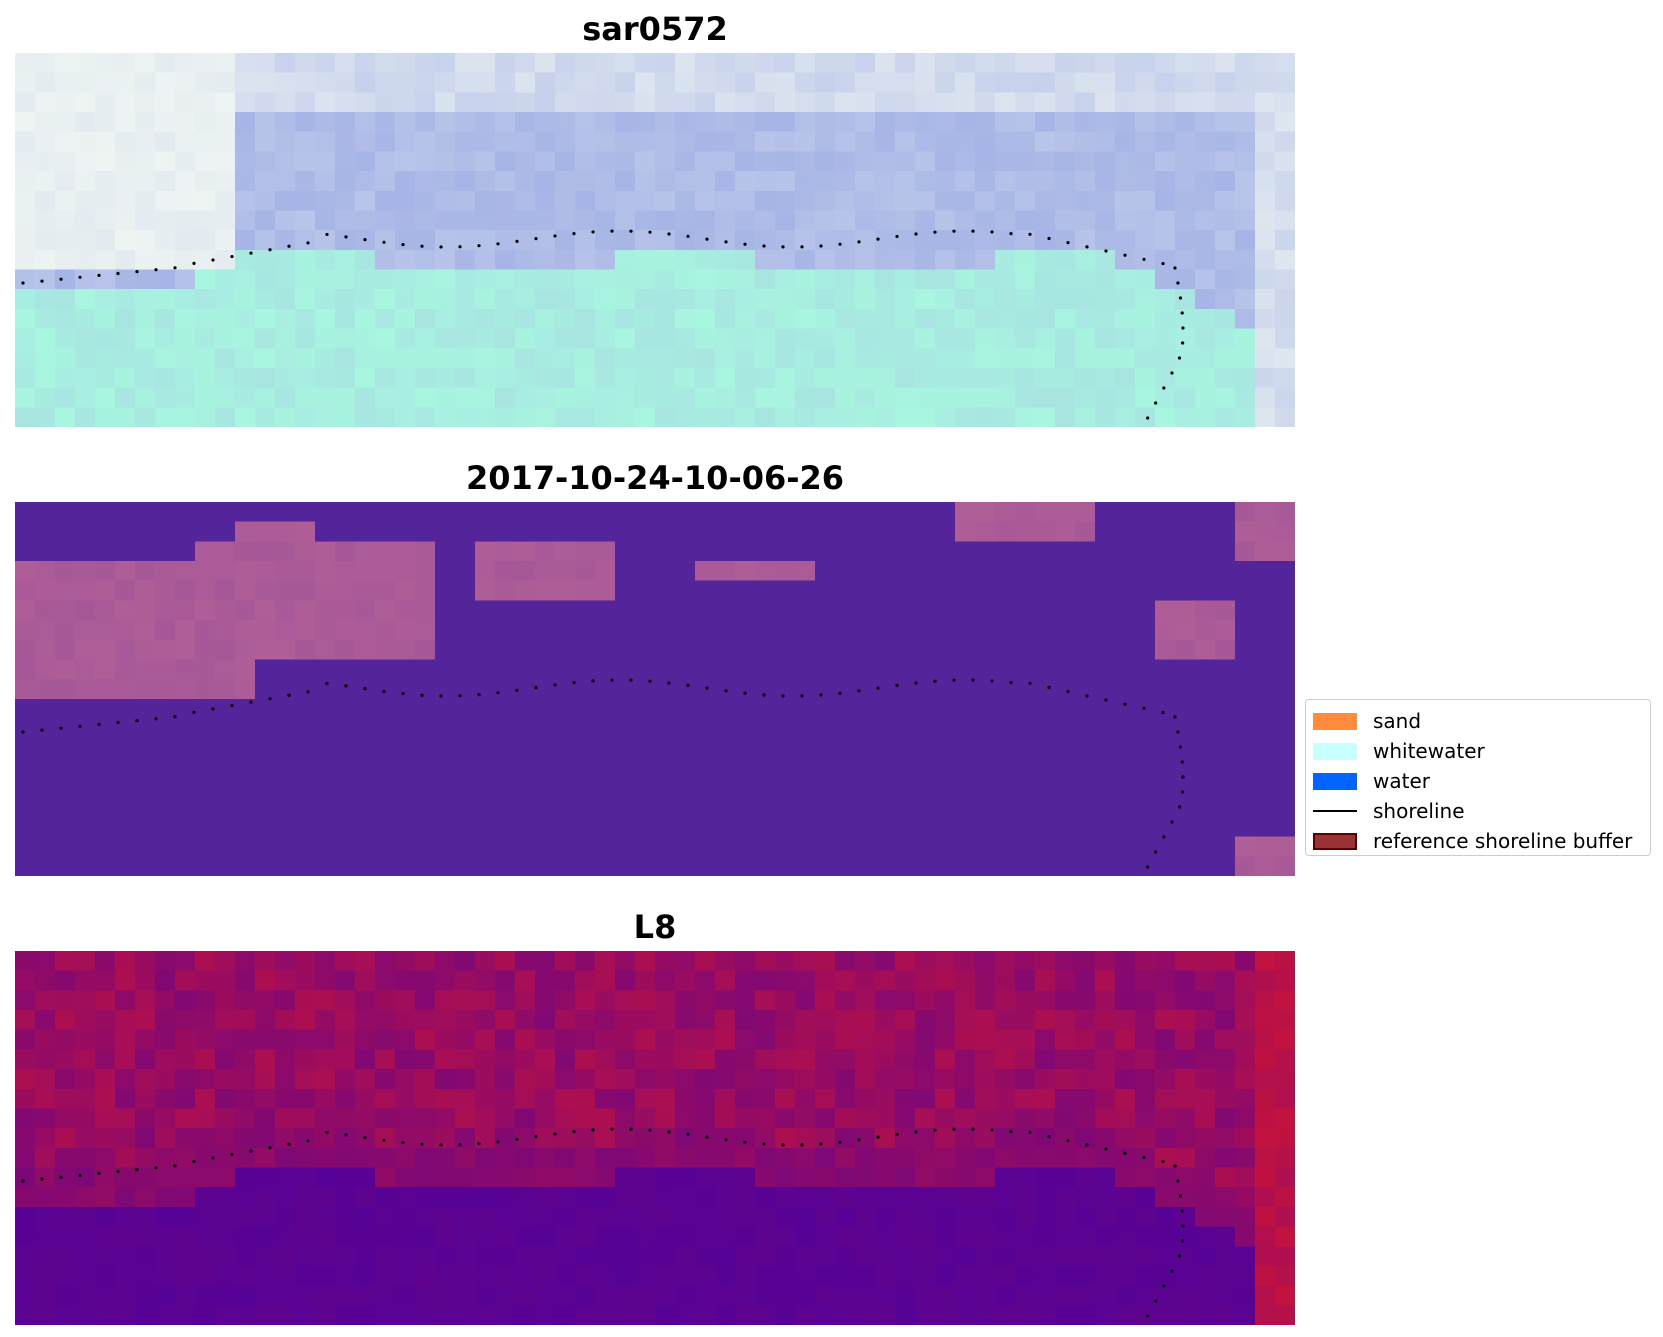  I want to click on whitewater-swatch, so click(1335, 751).